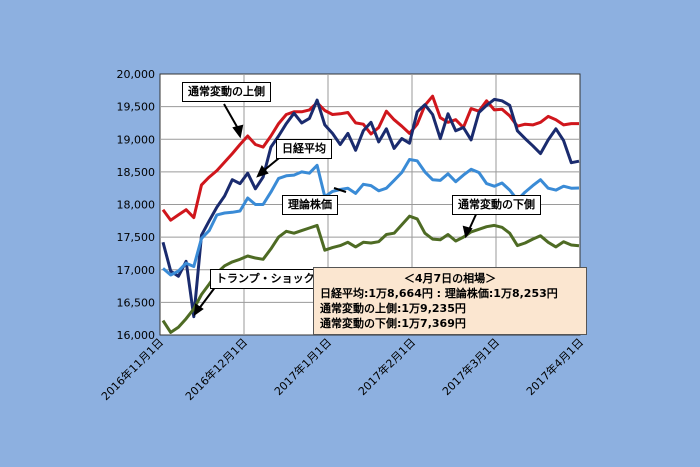 The image size is (700, 467). I want to click on arrow-trump-head, so click(198, 310).